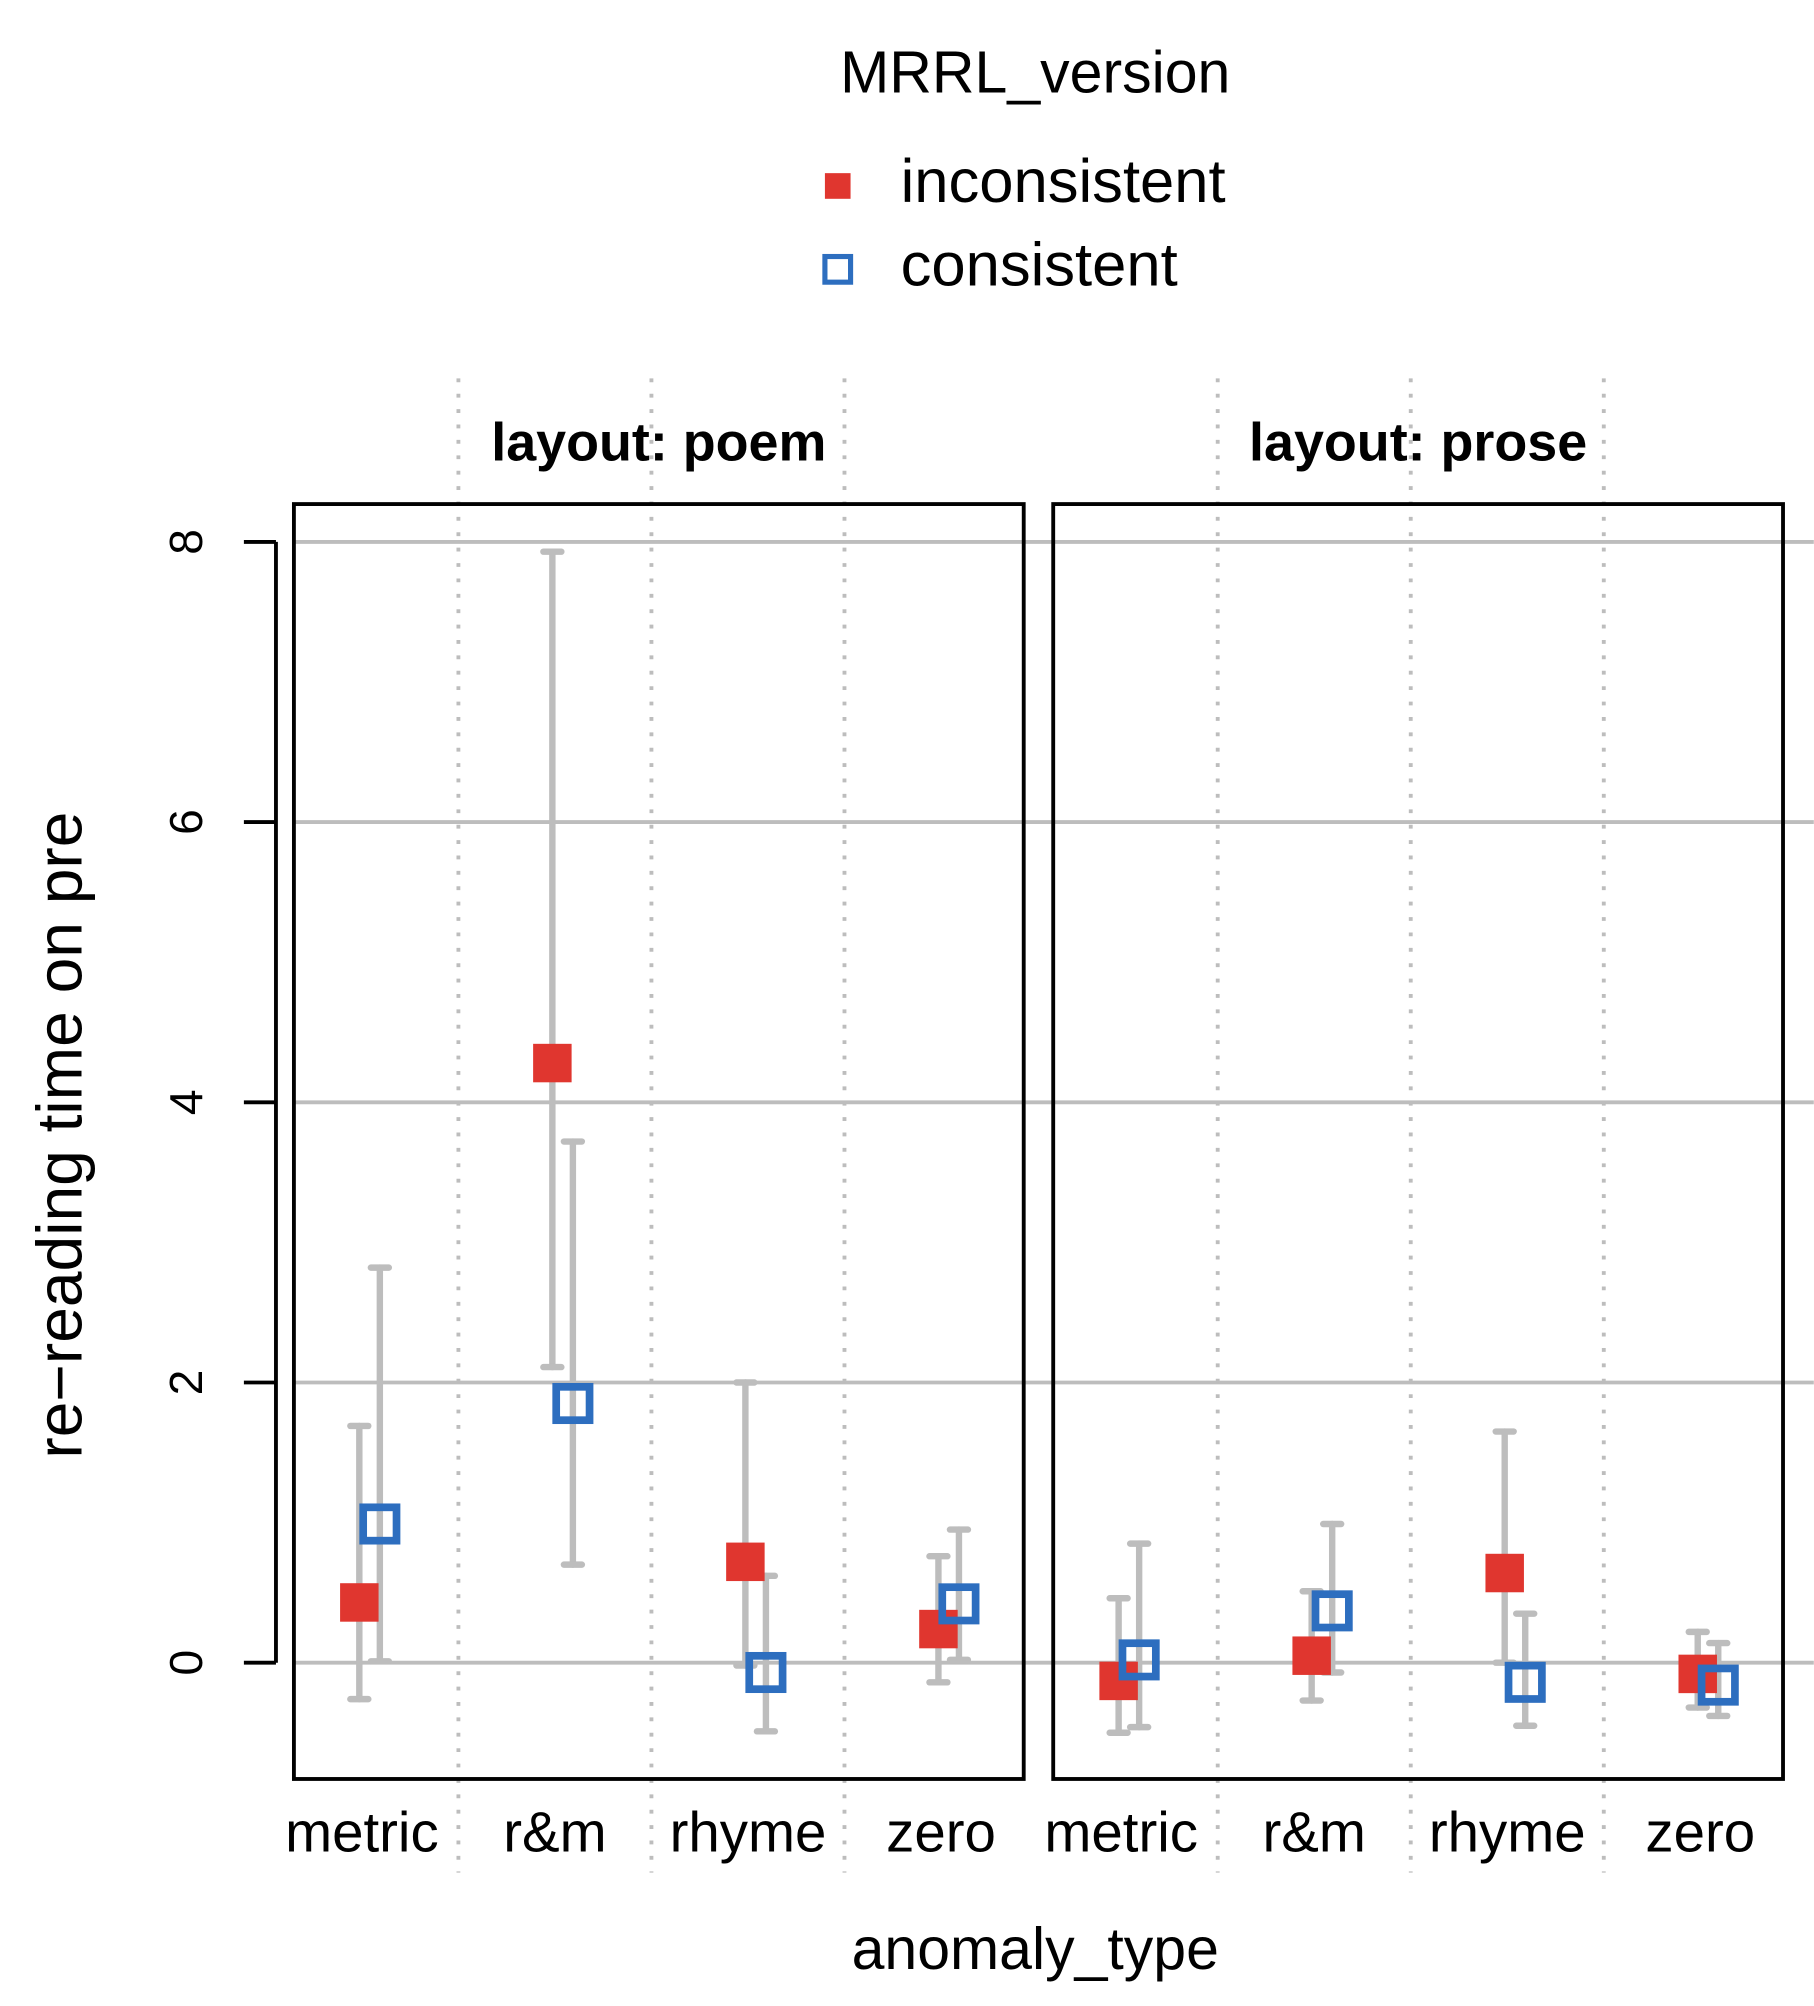 This screenshot has width=1814, height=2006. Describe the element at coordinates (59, 1135) in the screenshot. I see `y-axis-label: re−reading time on pre` at that location.